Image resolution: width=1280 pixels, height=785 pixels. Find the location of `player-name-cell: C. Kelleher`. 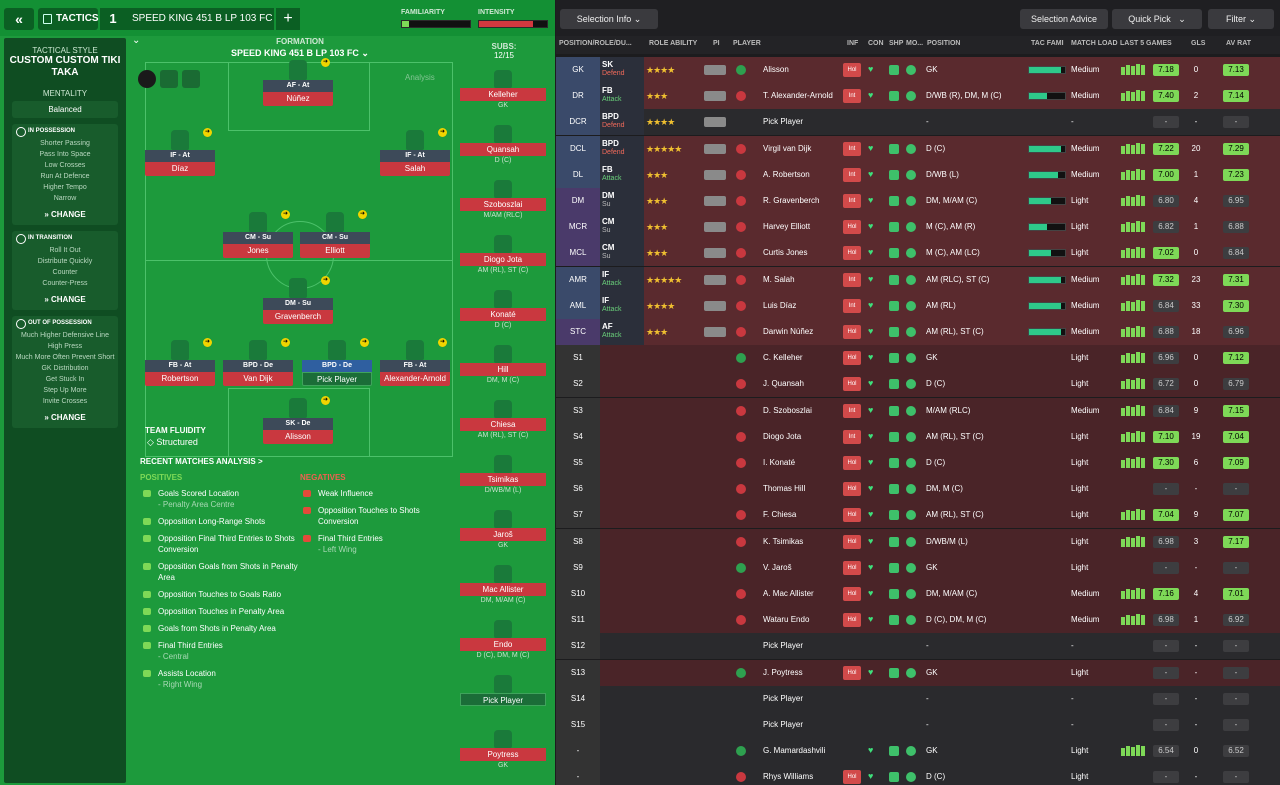

player-name-cell: C. Kelleher is located at coordinates (783, 358).